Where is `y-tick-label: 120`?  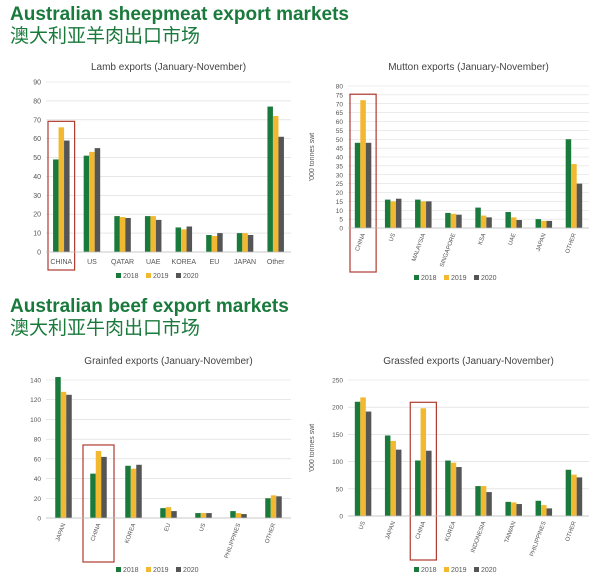
y-tick-label: 120 is located at coordinates (35, 400).